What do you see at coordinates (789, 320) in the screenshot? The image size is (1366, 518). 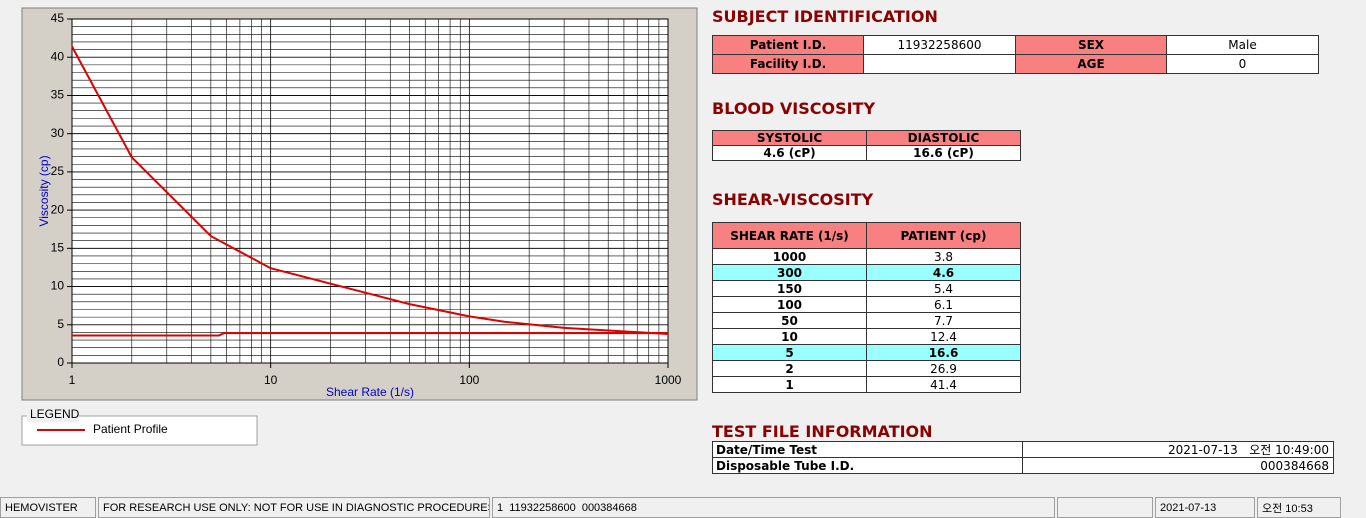 I see `table-cell: 50` at bounding box center [789, 320].